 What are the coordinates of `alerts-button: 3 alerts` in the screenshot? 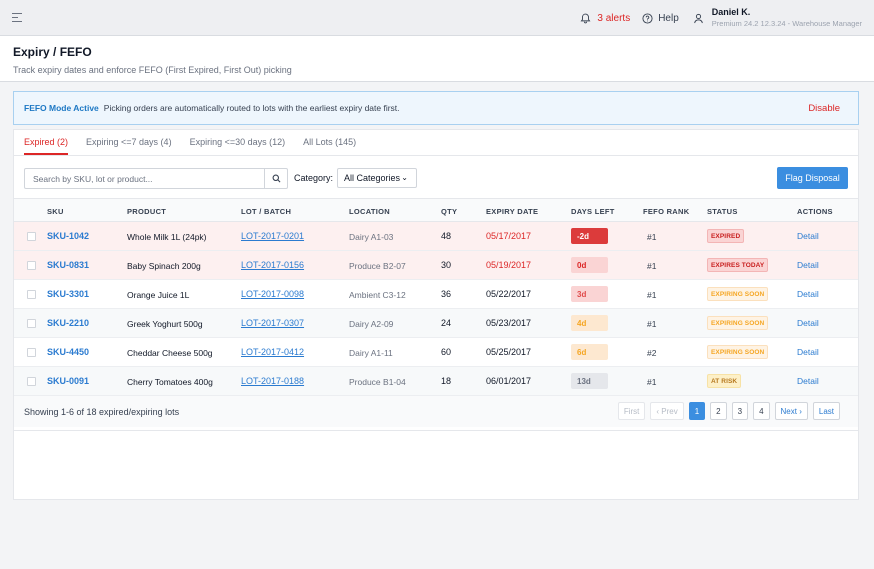 It's located at (605, 18).